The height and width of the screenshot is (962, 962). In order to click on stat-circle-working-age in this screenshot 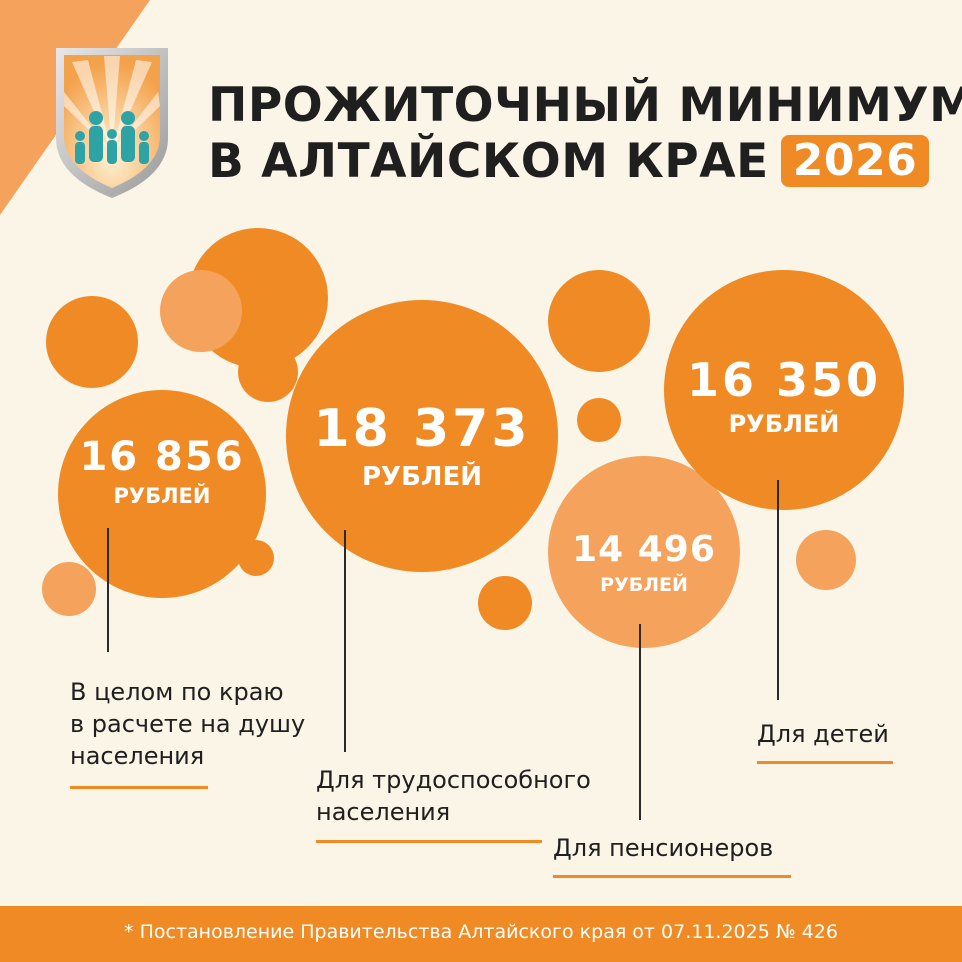, I will do `click(422, 436)`.